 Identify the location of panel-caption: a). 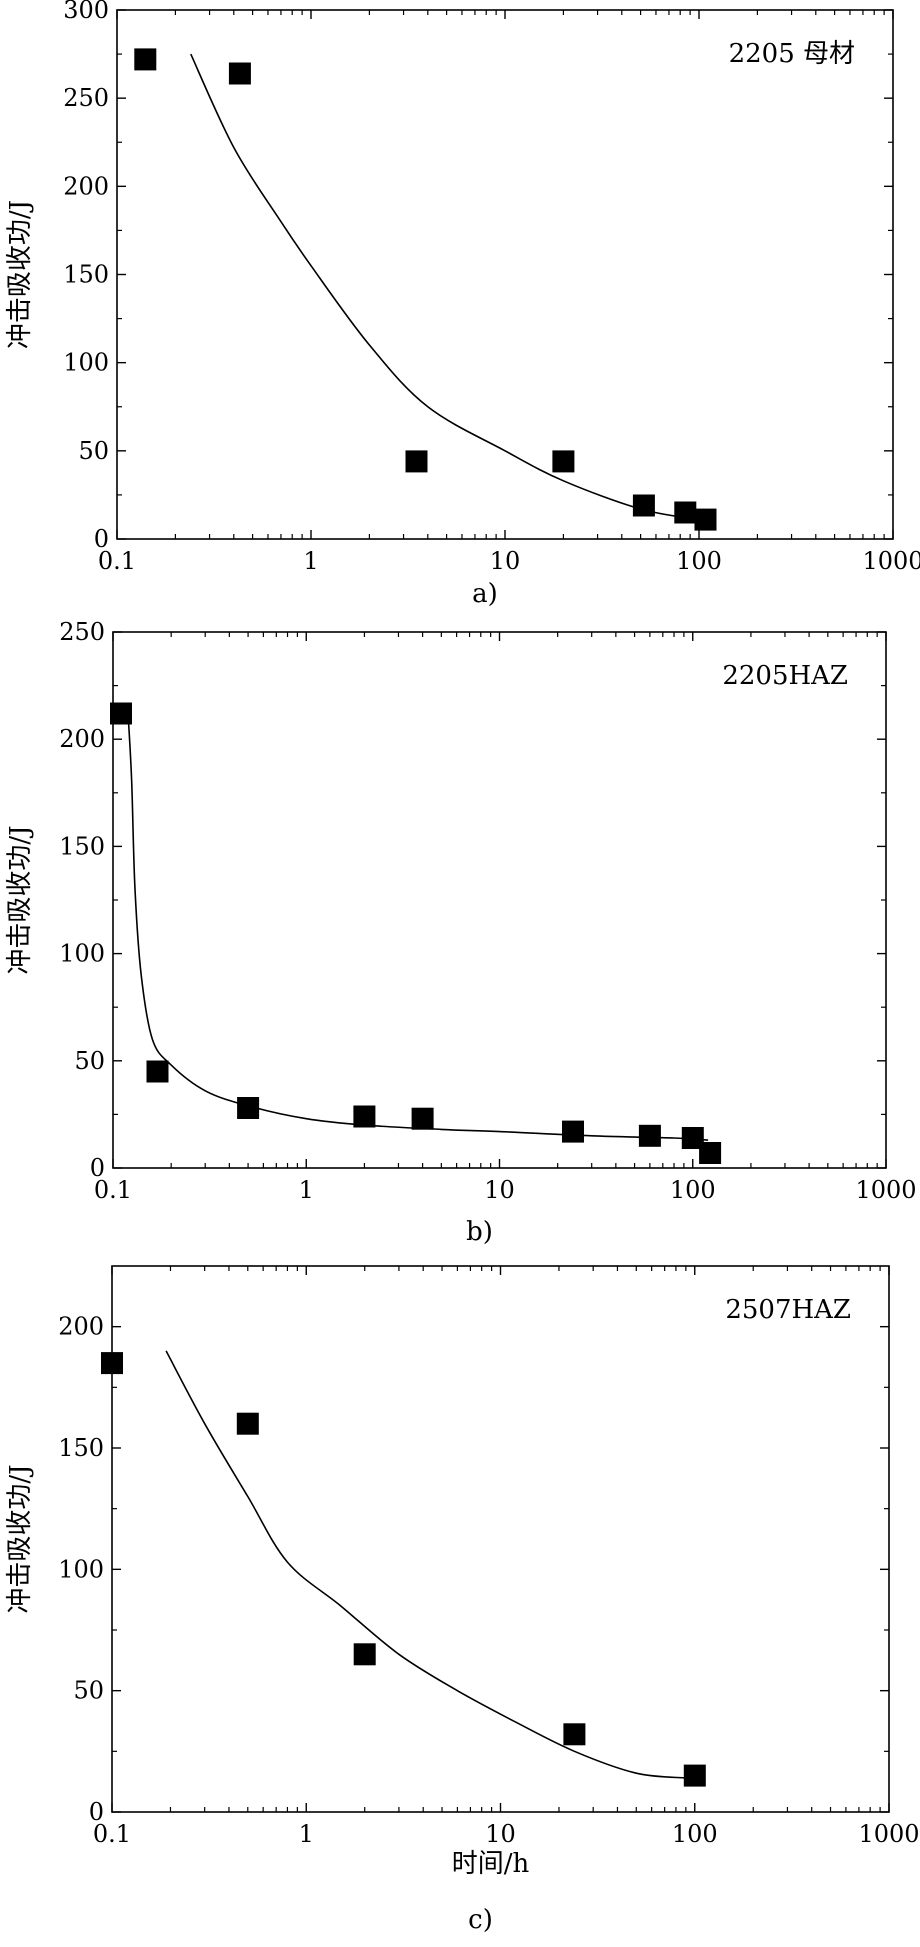
(485, 594).